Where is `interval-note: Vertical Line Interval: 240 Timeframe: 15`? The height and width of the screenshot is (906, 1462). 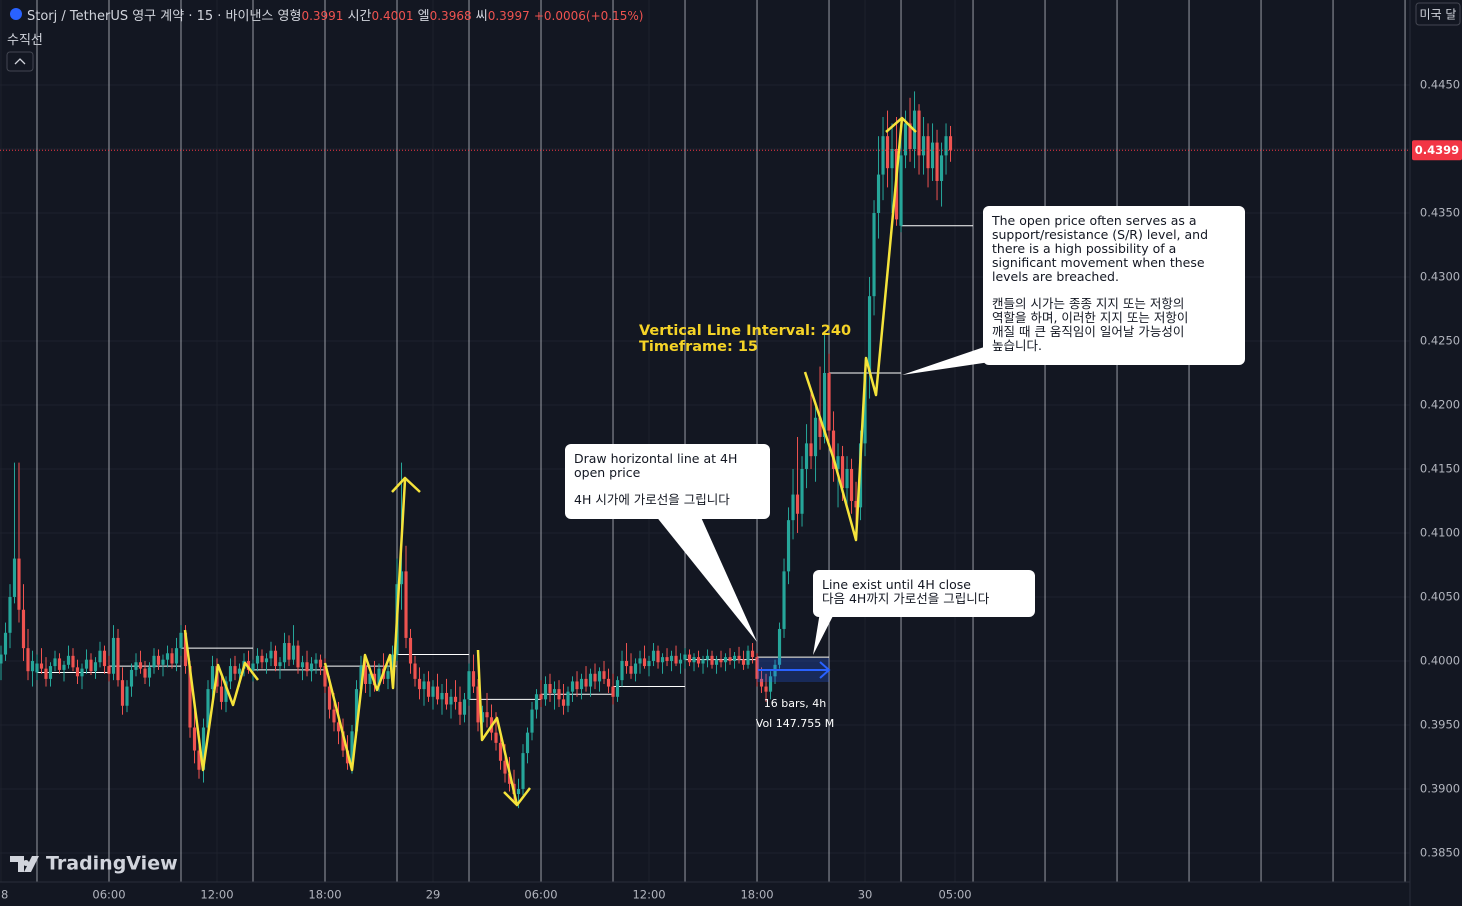
interval-note: Vertical Line Interval: 240 Timeframe: 15 is located at coordinates (745, 339).